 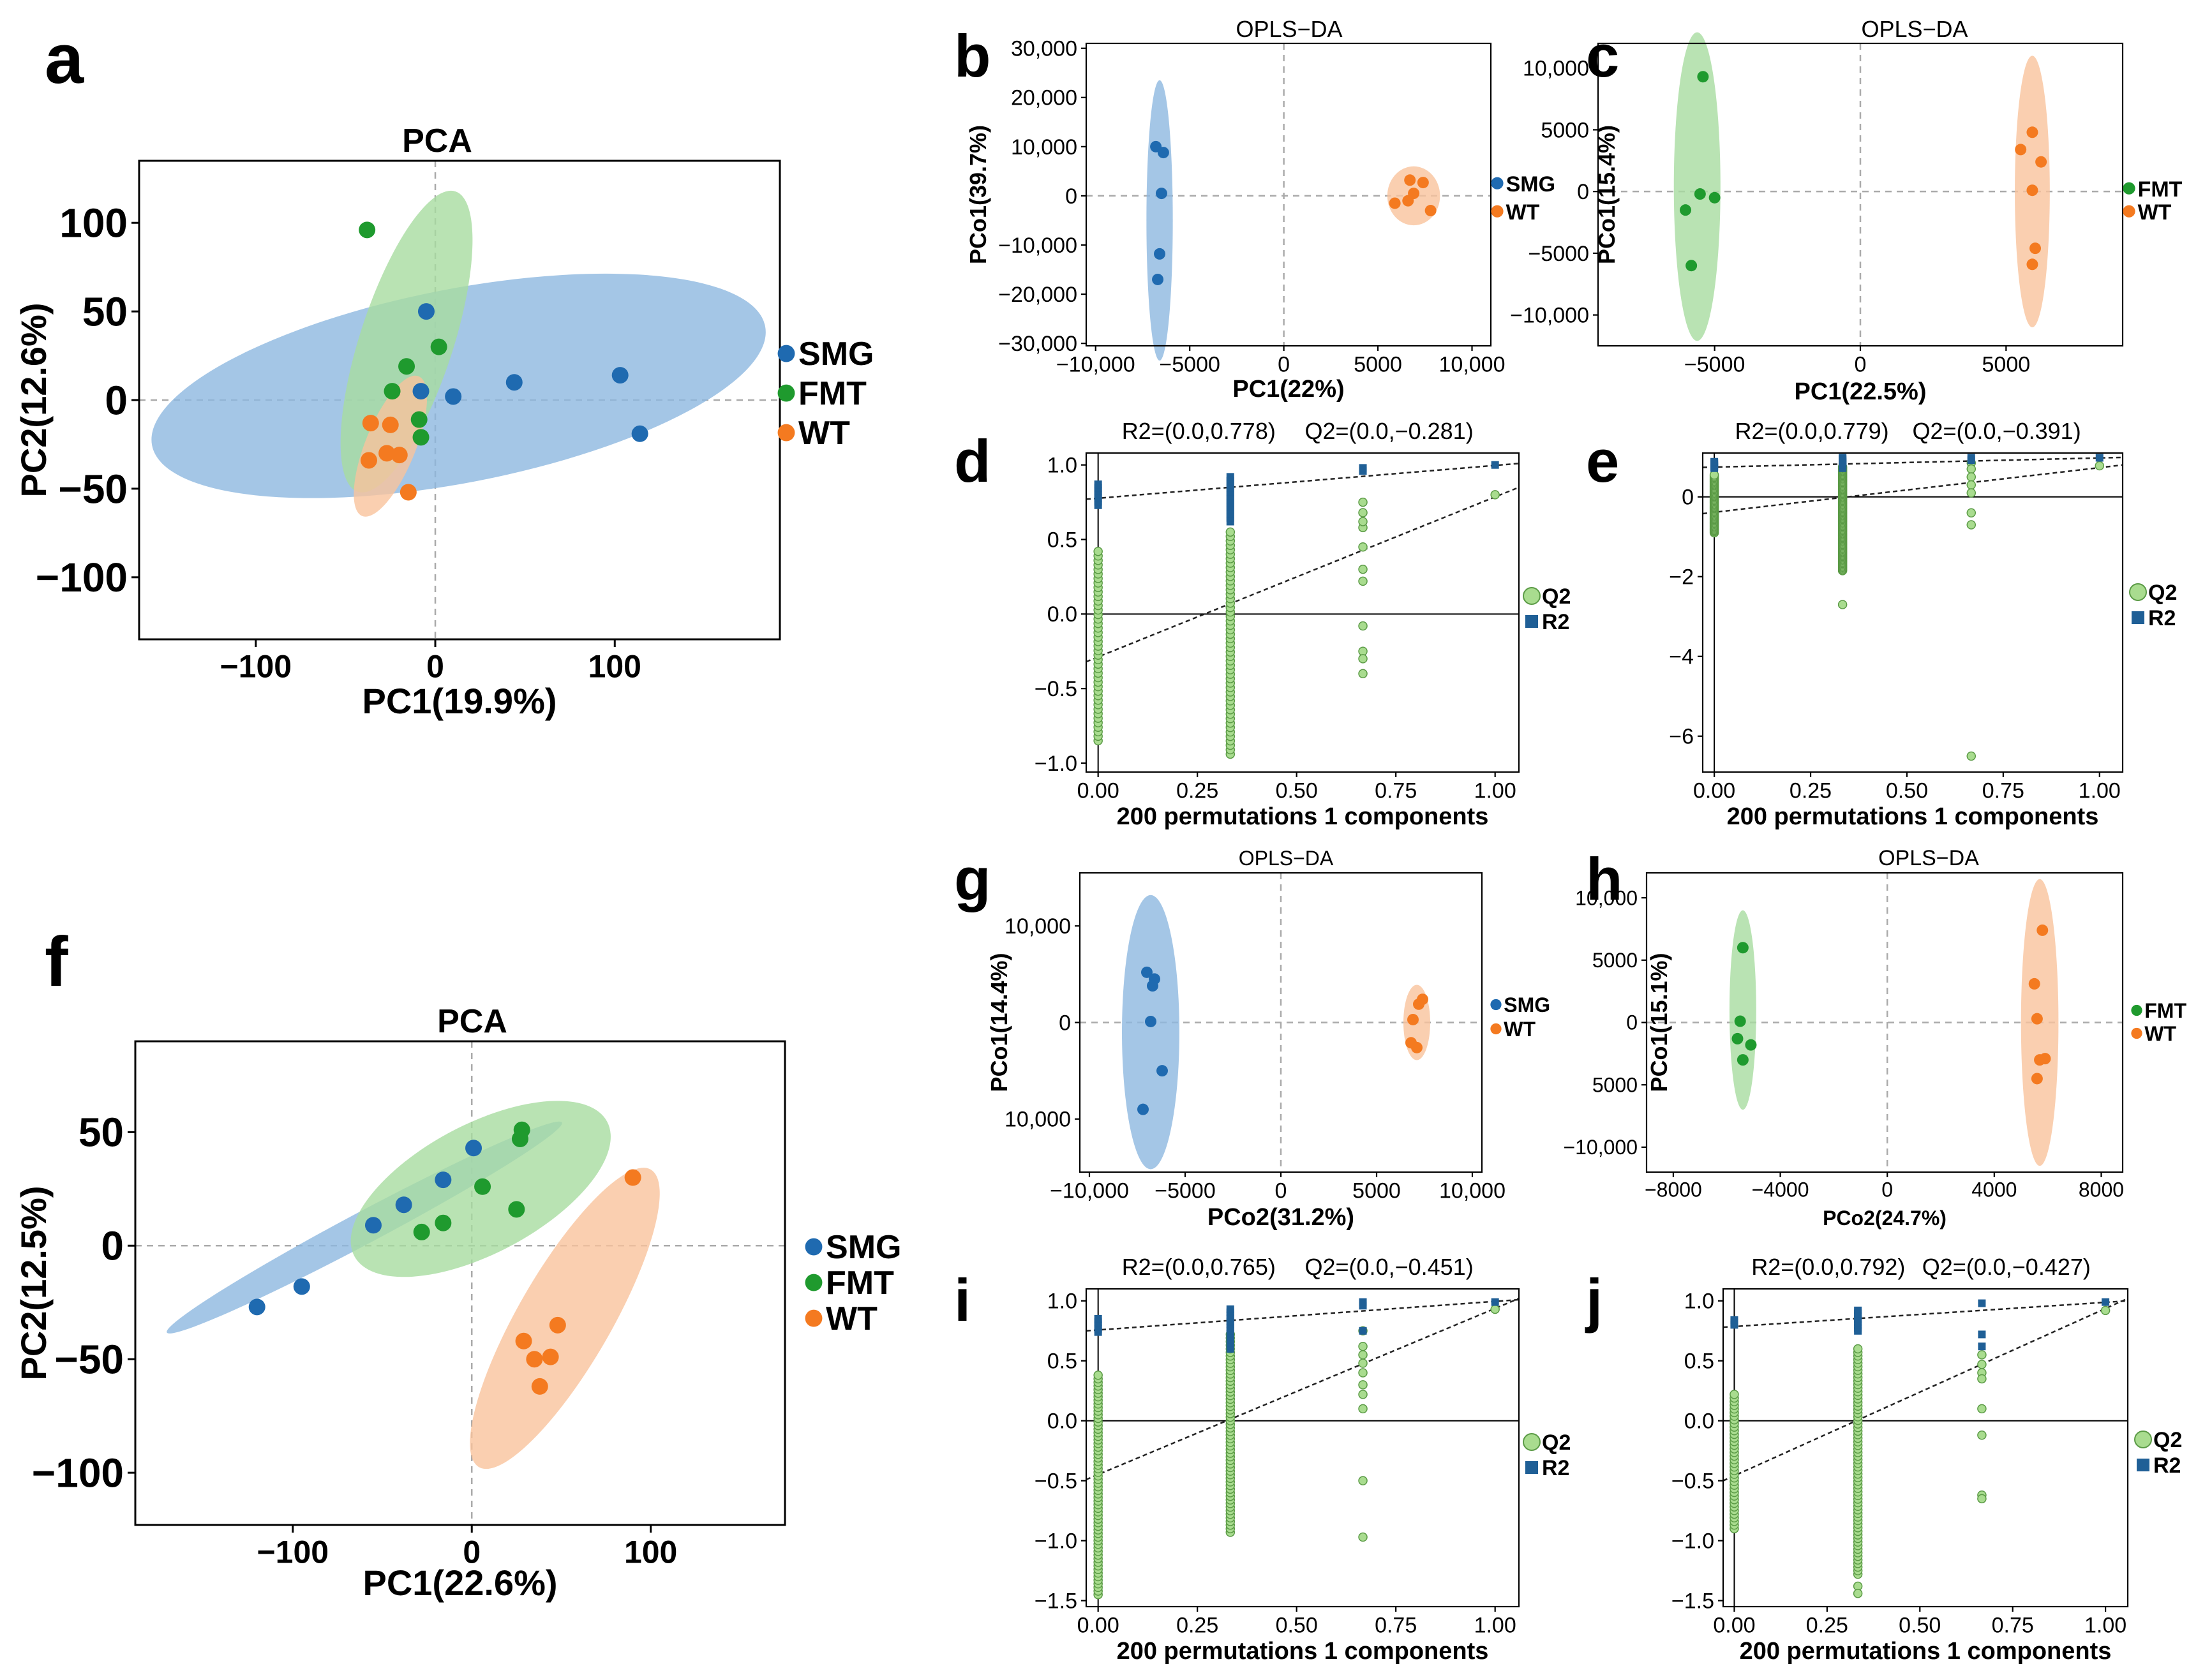 What do you see at coordinates (78, 1473) in the screenshot?
I see `y-tick-label: −100` at bounding box center [78, 1473].